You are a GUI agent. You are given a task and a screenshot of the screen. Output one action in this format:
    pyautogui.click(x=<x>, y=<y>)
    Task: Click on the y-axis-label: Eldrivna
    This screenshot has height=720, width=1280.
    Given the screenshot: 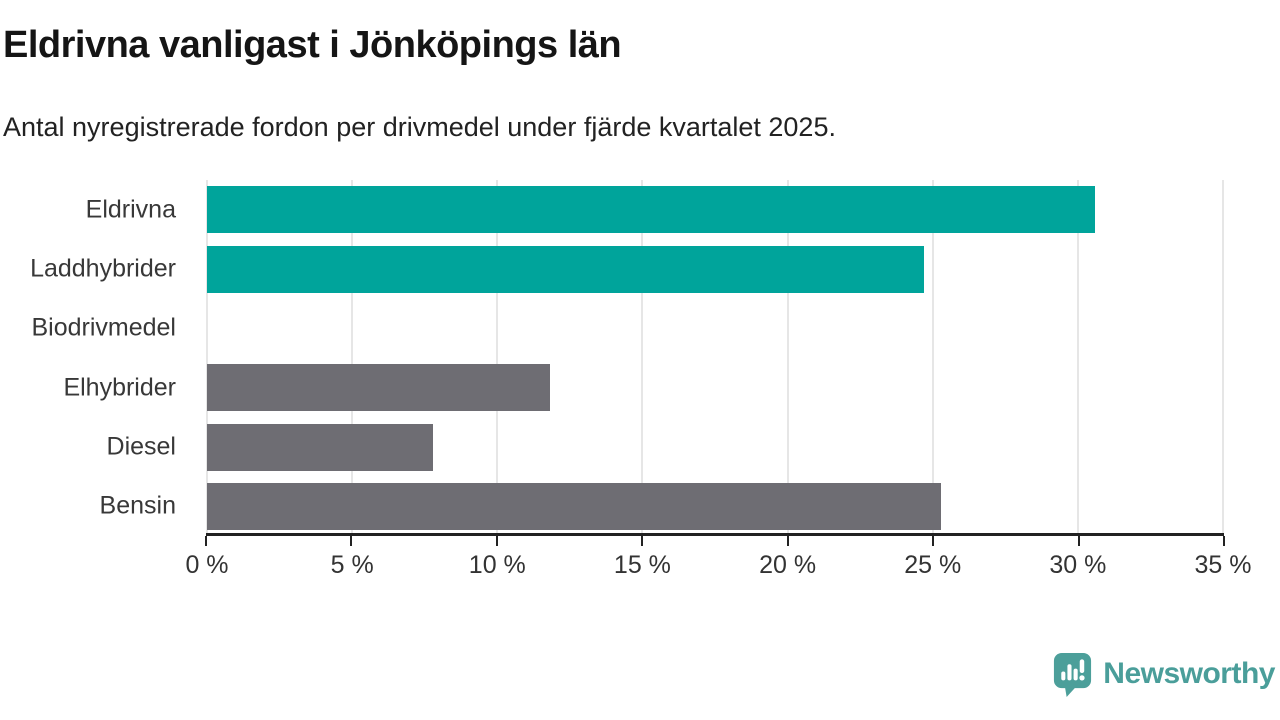 What is the action you would take?
    pyautogui.click(x=130, y=209)
    